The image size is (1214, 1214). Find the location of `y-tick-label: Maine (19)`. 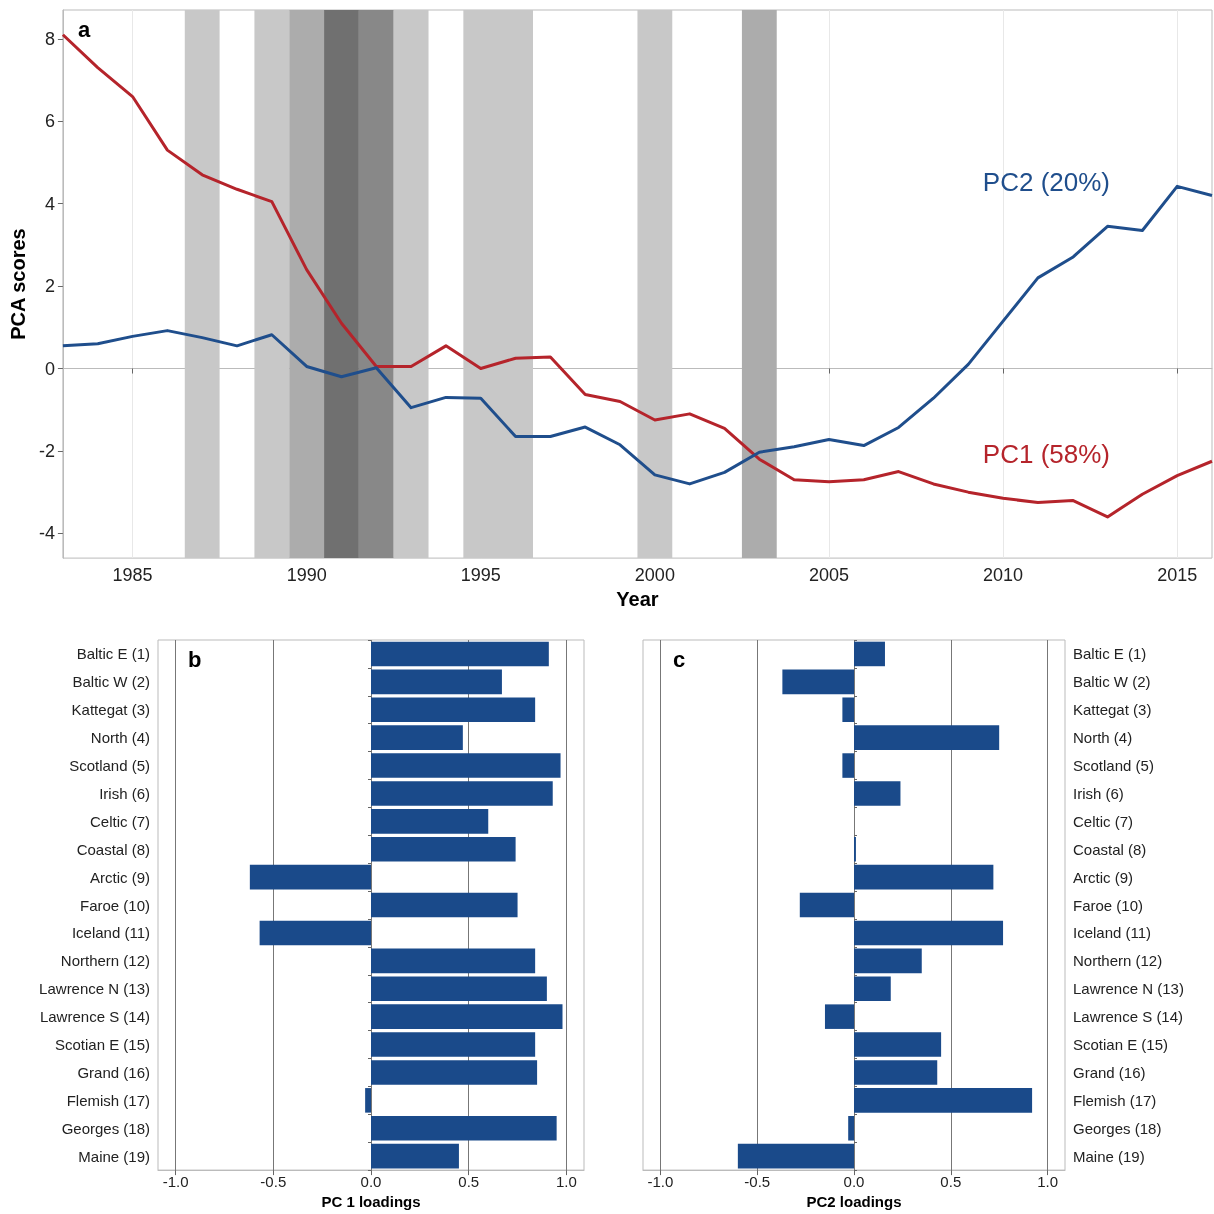

y-tick-label: Maine (19) is located at coordinates (1109, 1156).